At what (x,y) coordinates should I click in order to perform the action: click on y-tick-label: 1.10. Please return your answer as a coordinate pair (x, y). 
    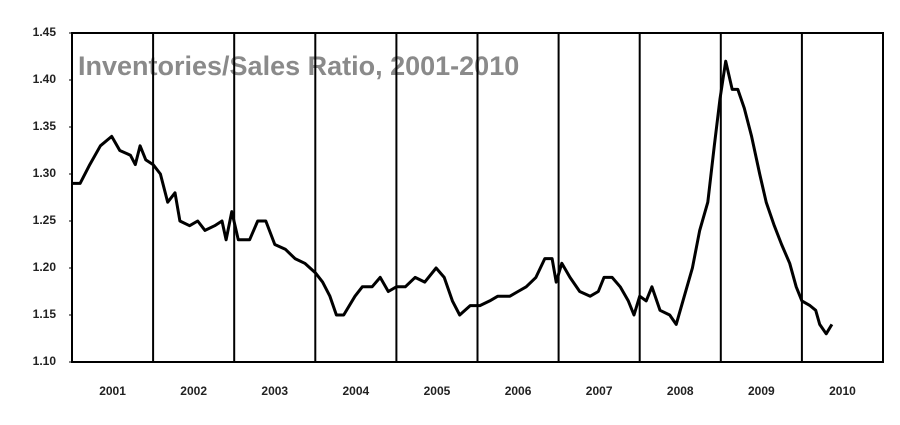
    Looking at the image, I should click on (45, 361).